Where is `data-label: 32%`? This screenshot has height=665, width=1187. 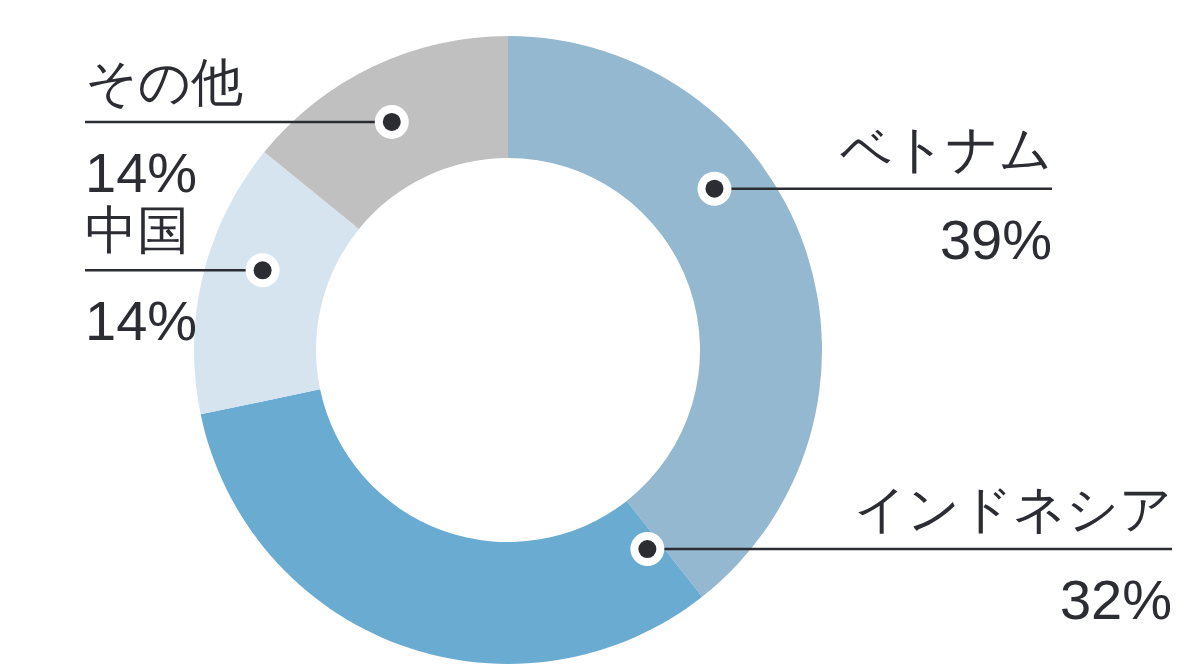 data-label: 32% is located at coordinates (1115, 600).